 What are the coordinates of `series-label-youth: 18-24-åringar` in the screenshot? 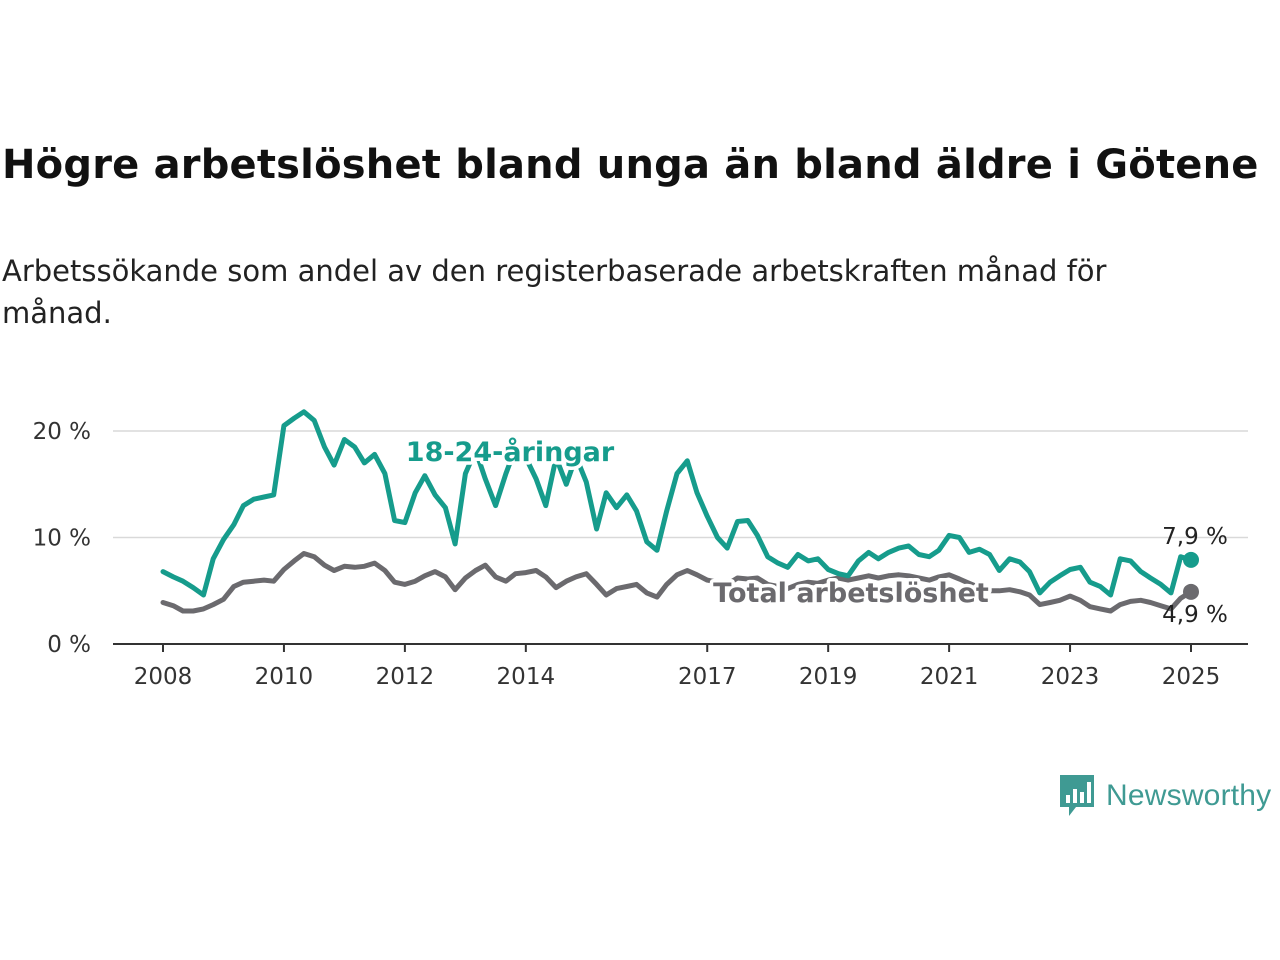 It's located at (510, 452).